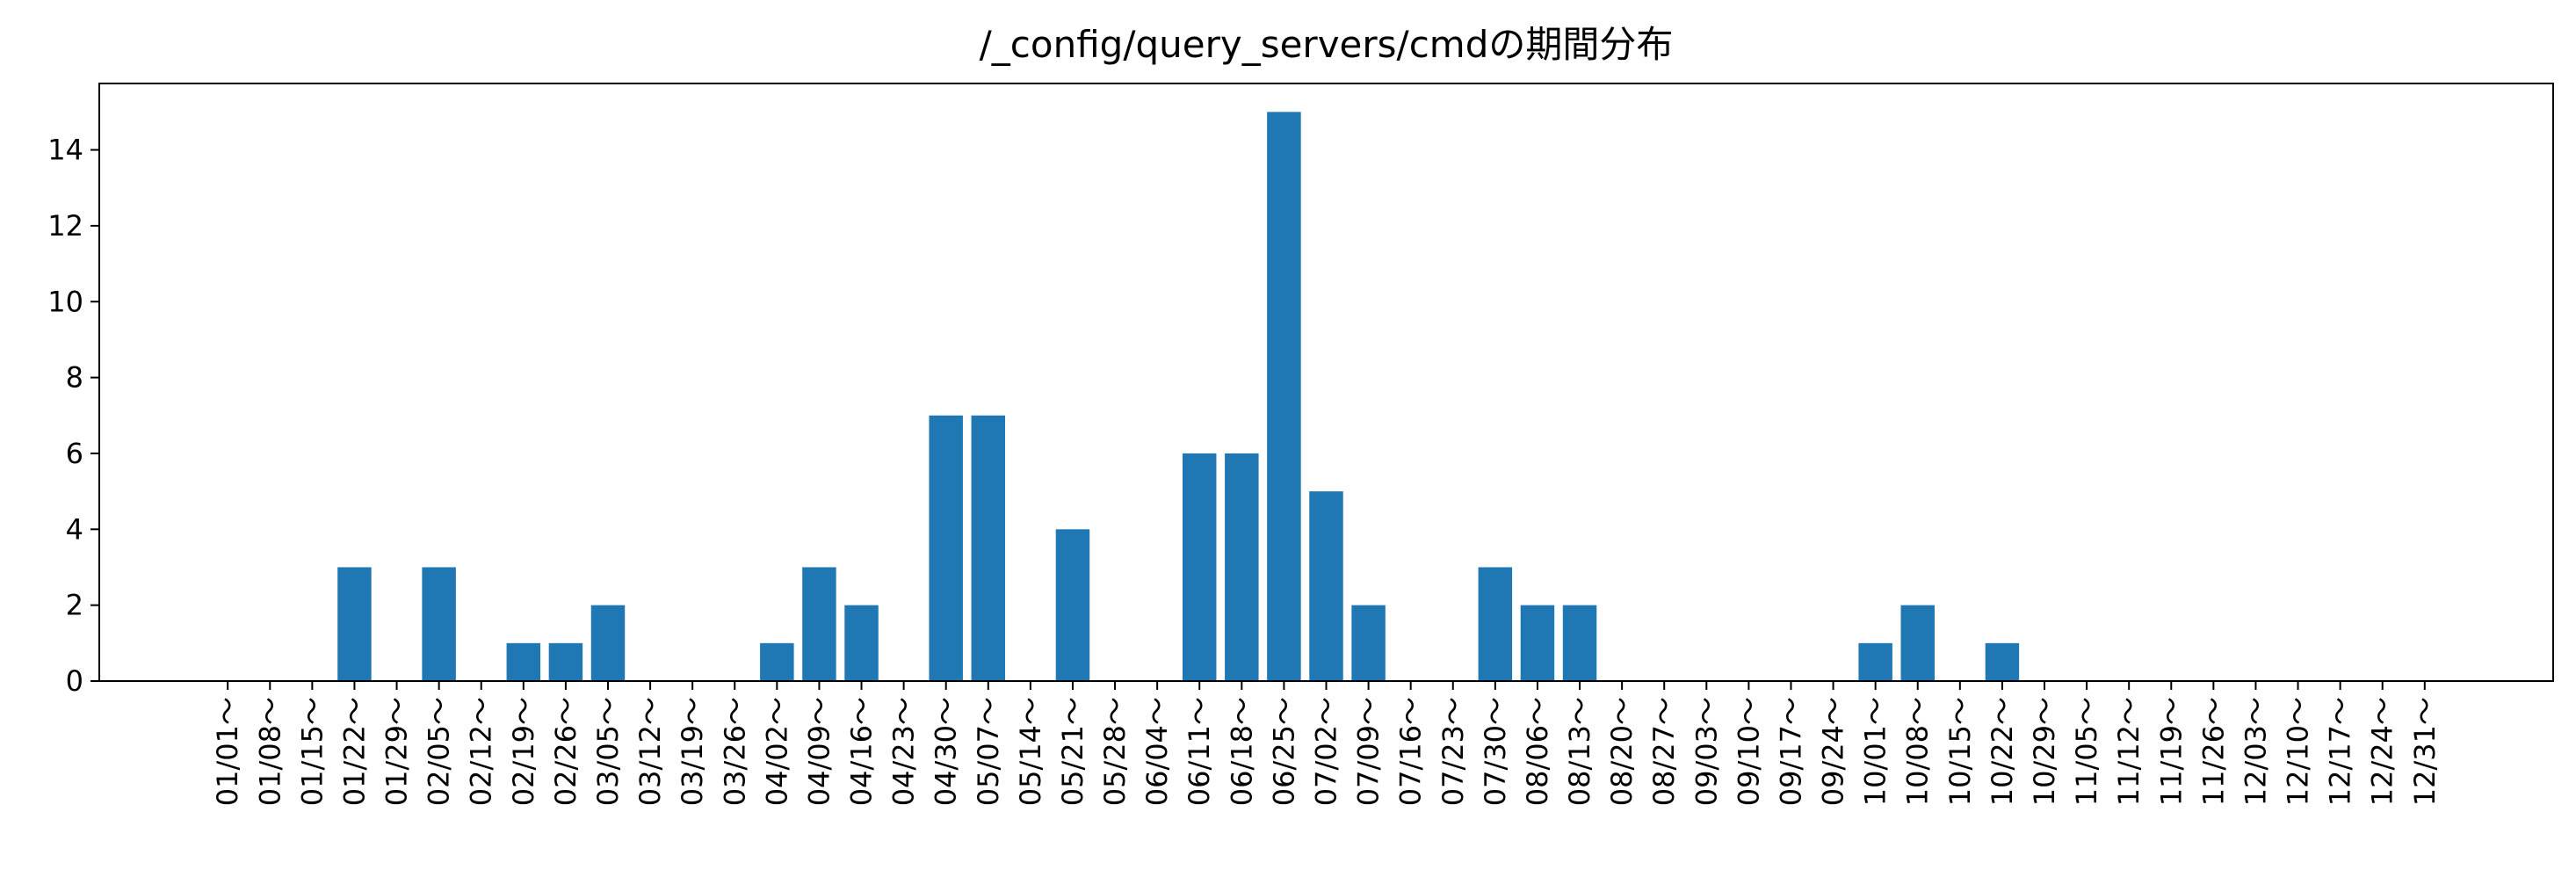 The image size is (2576, 870). What do you see at coordinates (1411, 751) in the screenshot?
I see `x-tick-label: 07/16～` at bounding box center [1411, 751].